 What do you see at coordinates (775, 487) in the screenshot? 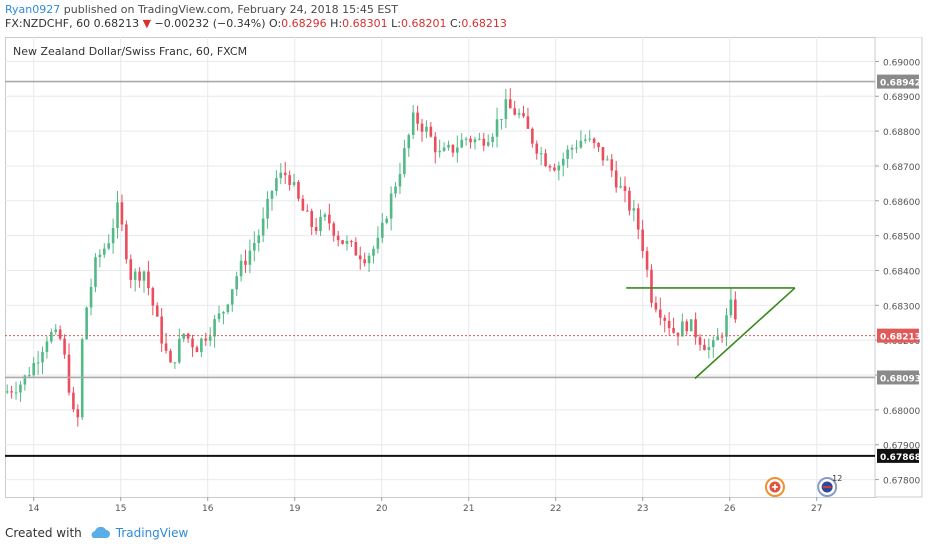
I see `calendar-event-plus-v` at bounding box center [775, 487].